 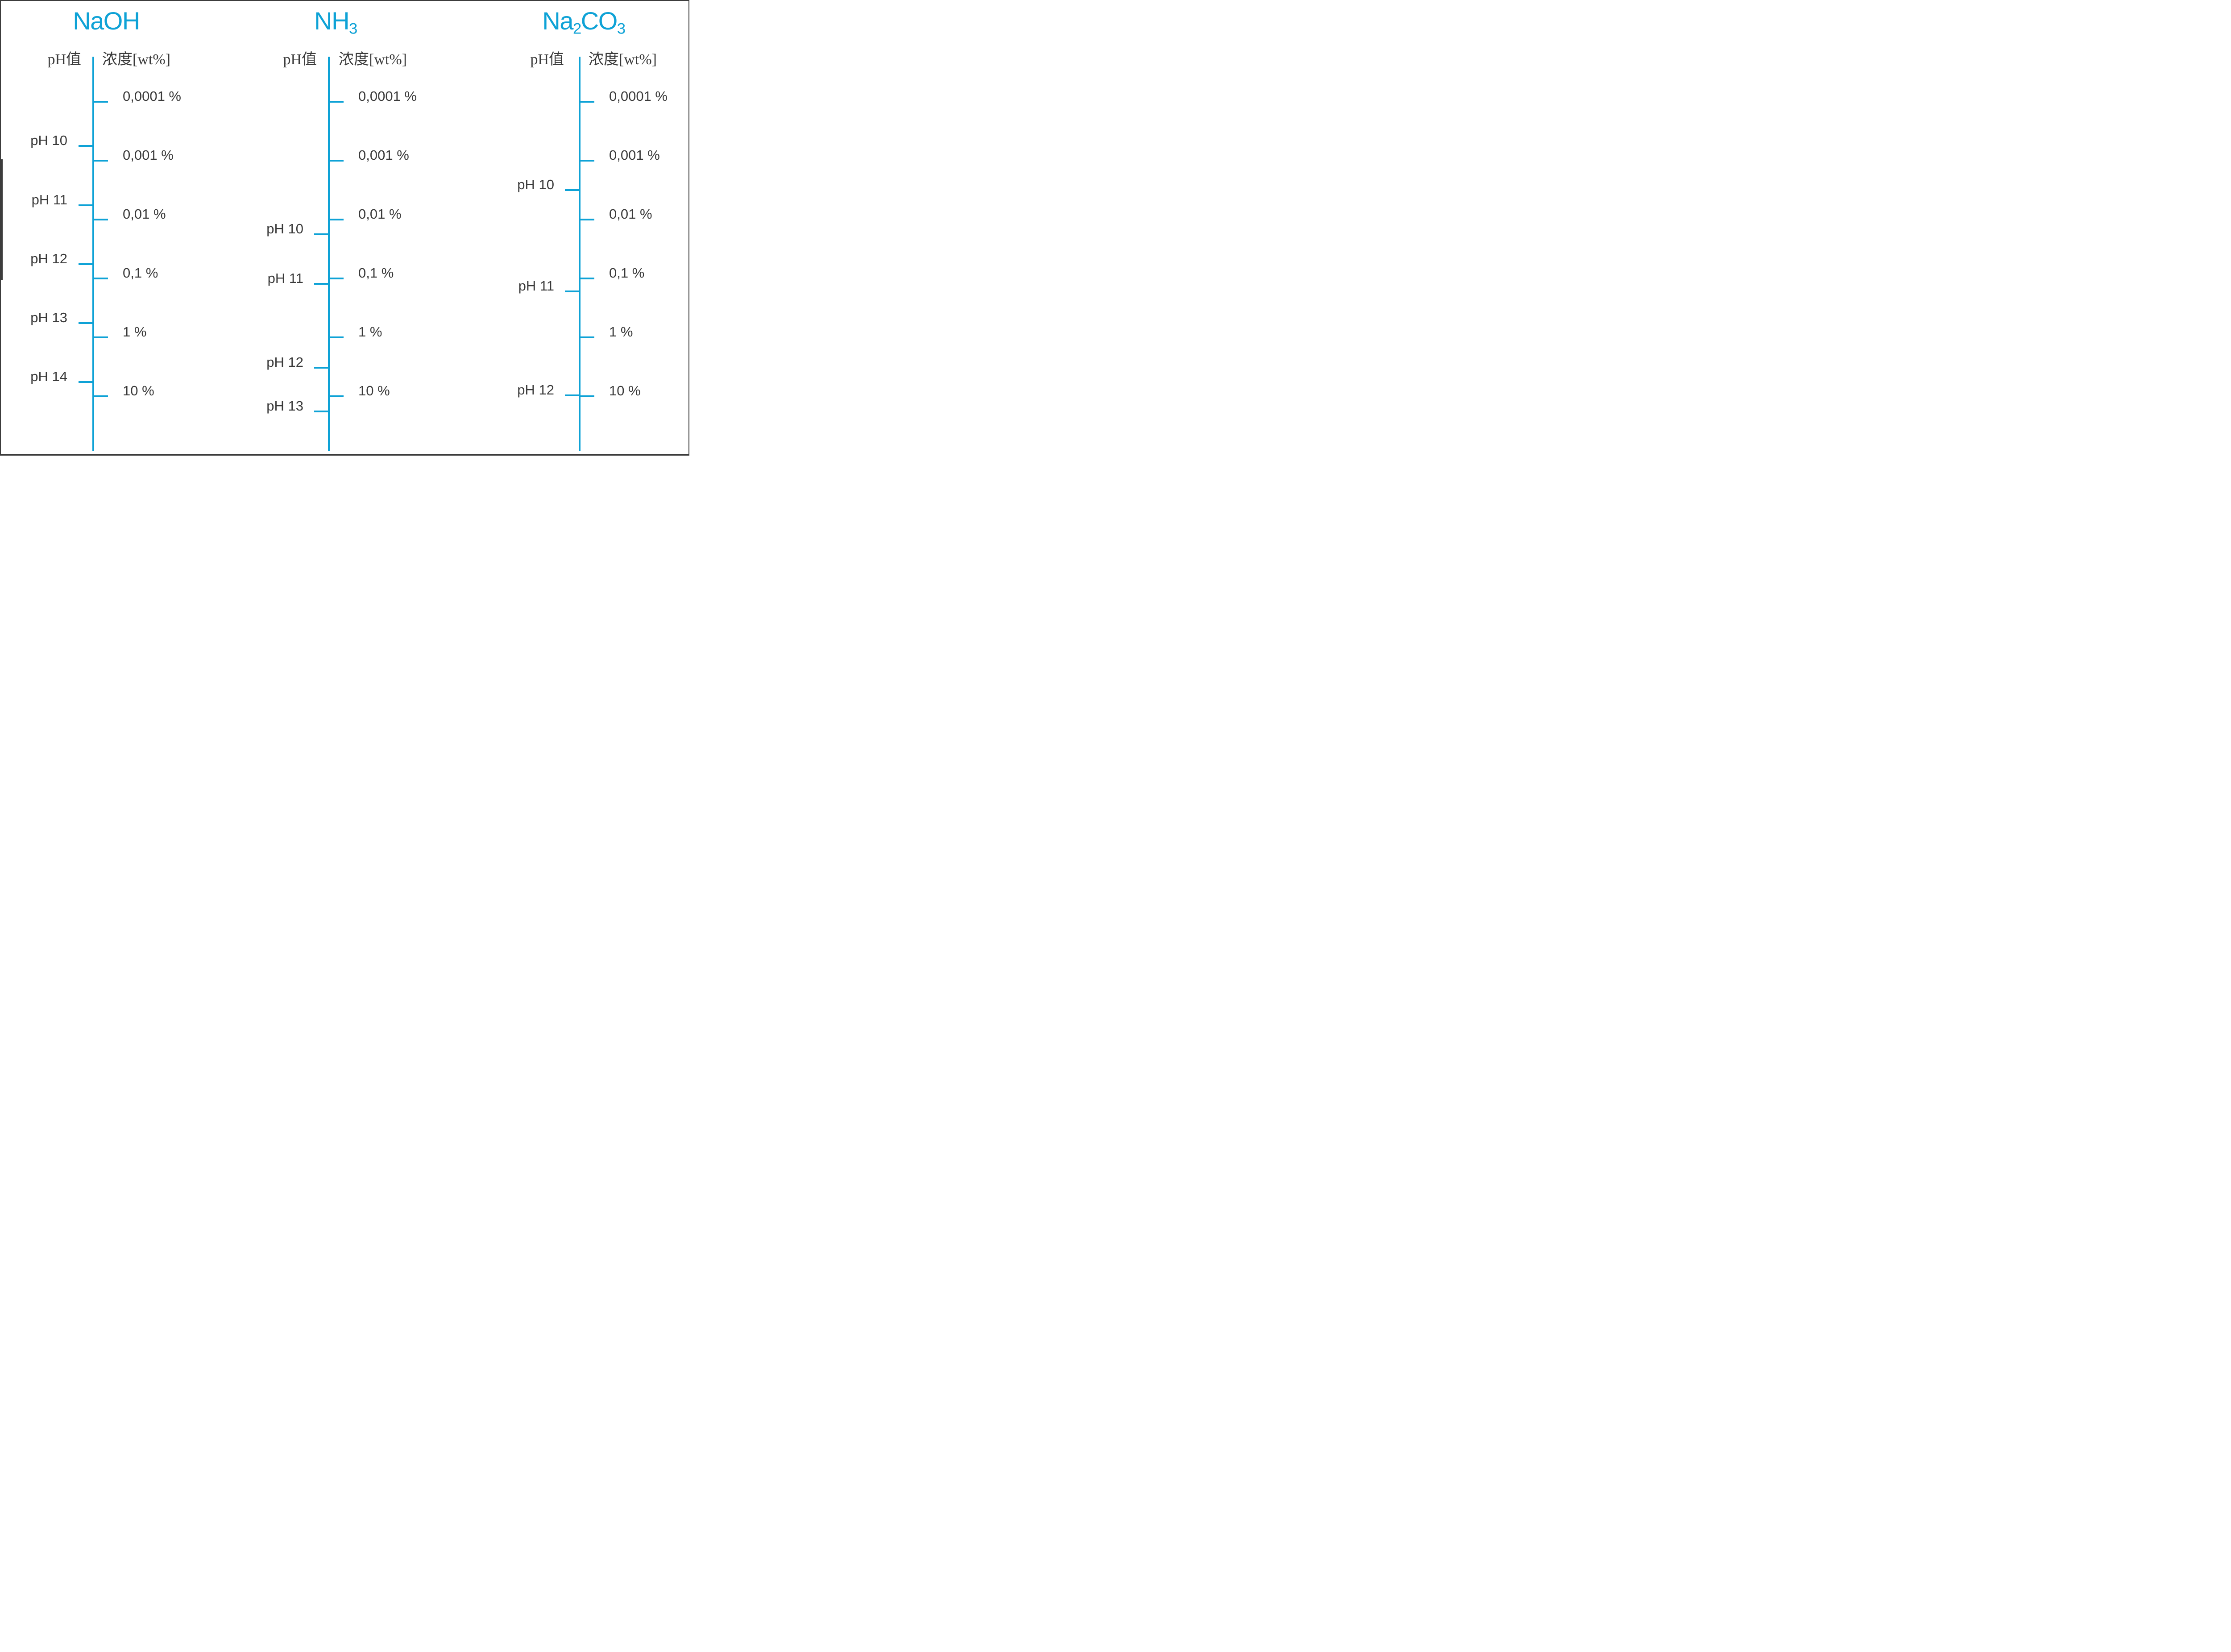 I want to click on column-title-naoh: NaOH, so click(x=106, y=21).